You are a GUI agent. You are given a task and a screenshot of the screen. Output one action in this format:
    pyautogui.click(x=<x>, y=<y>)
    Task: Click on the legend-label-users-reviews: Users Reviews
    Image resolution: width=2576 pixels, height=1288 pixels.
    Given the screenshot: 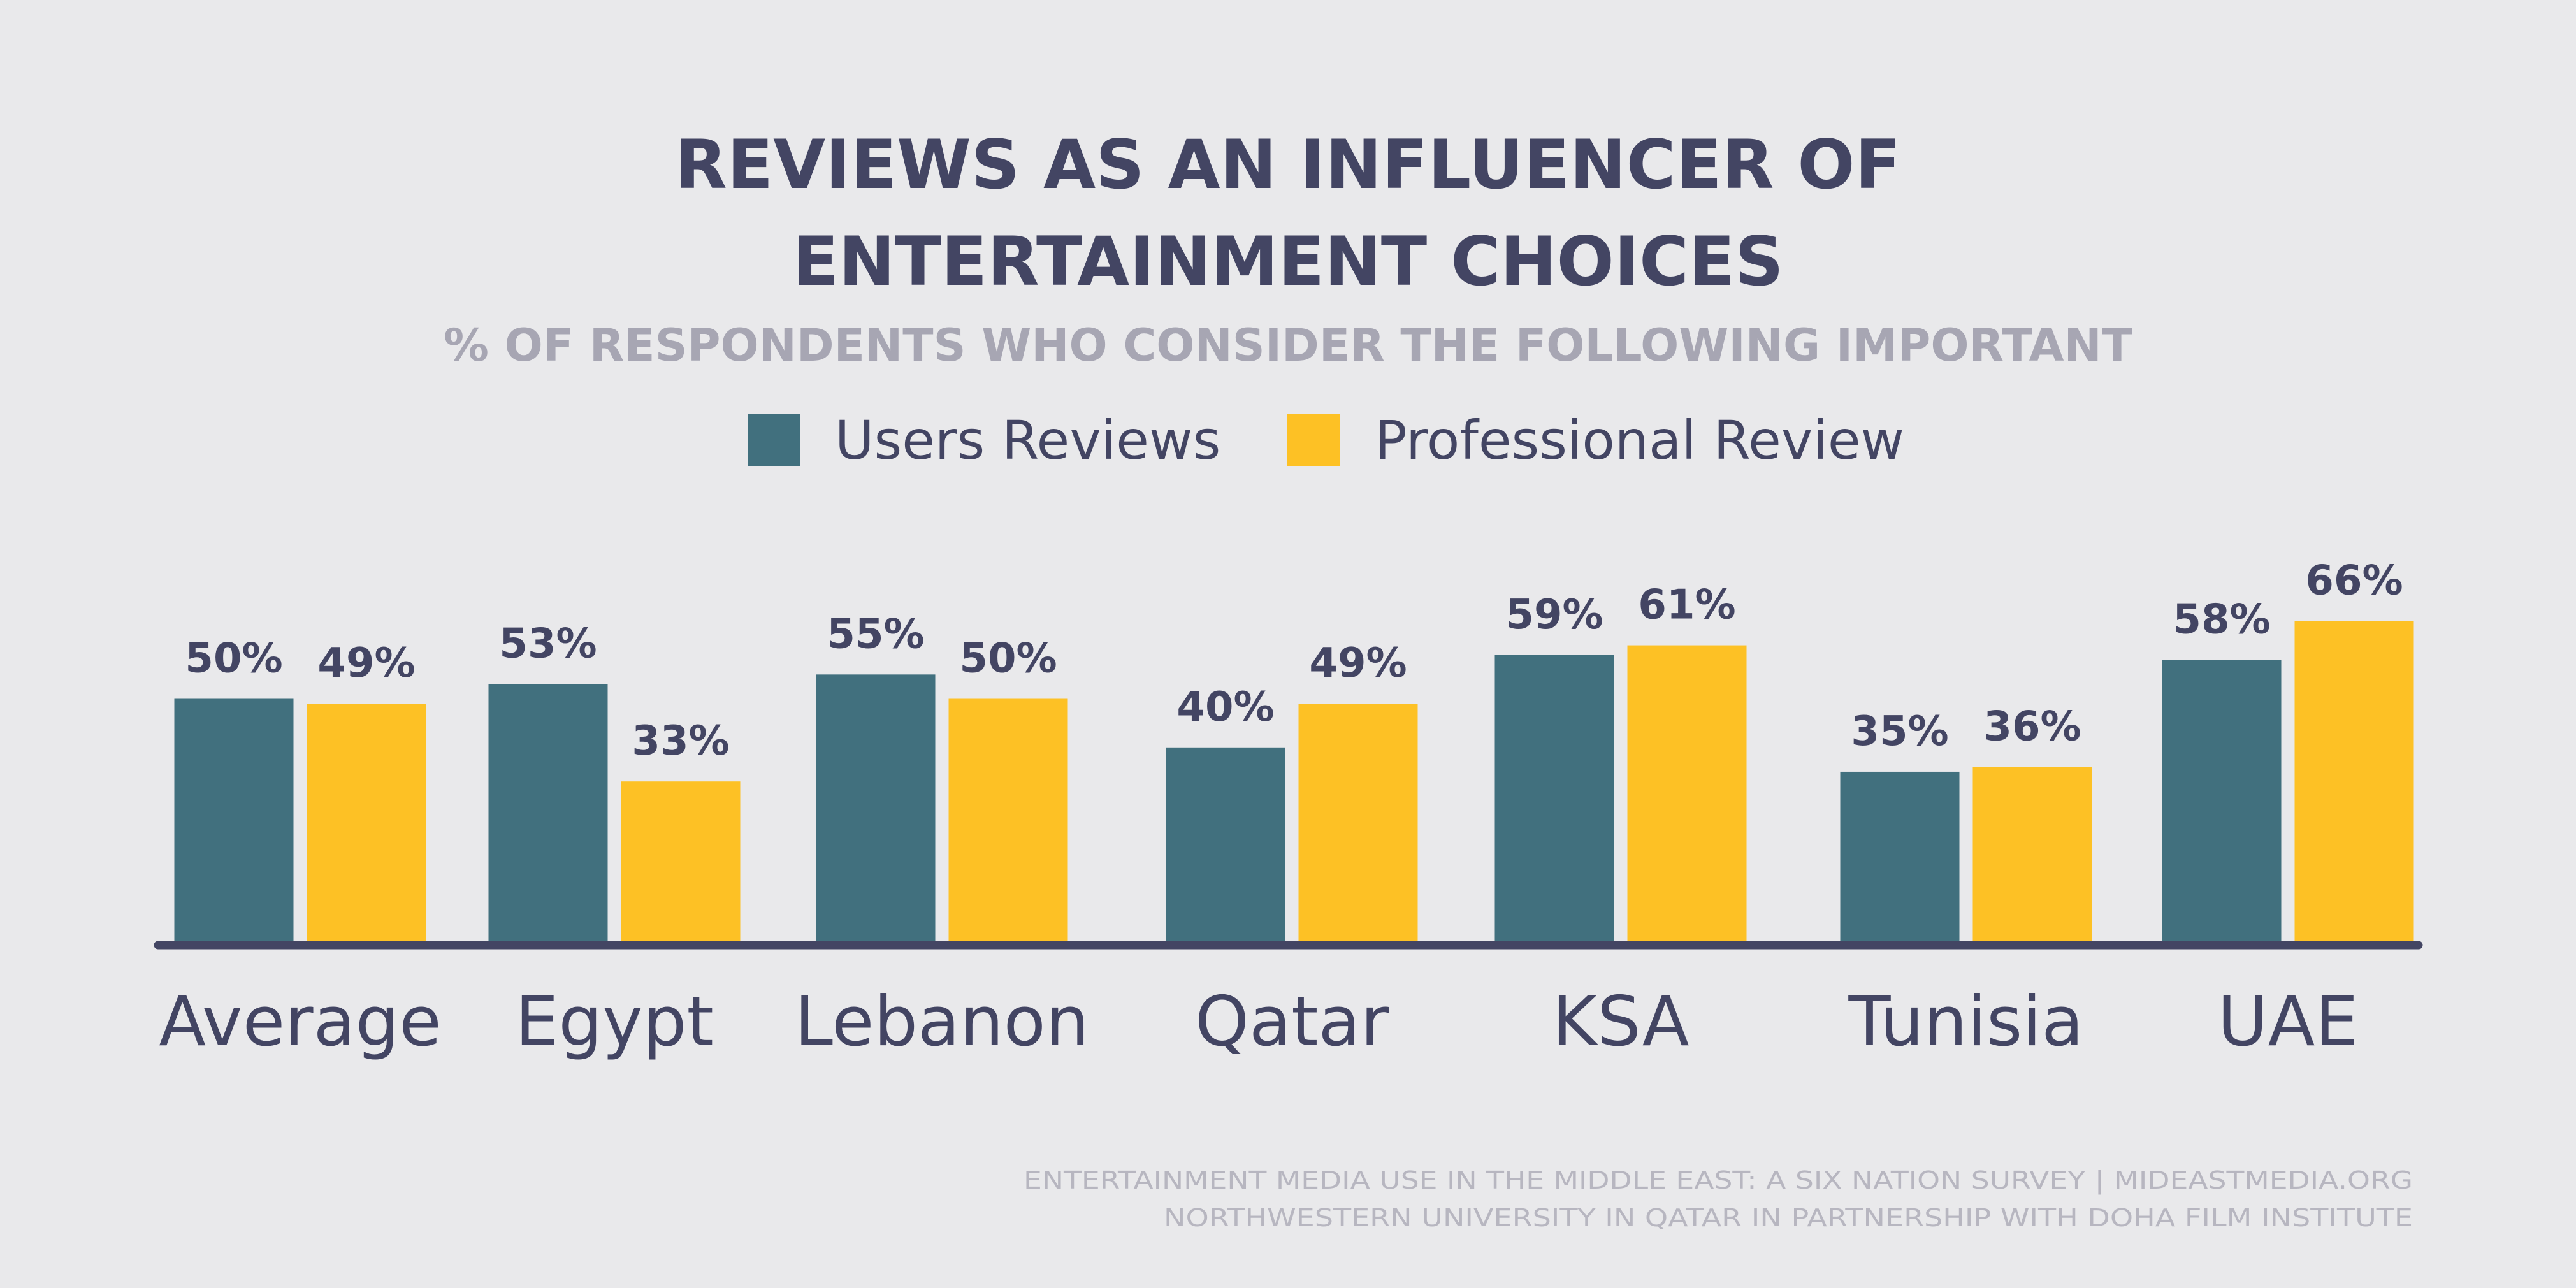 What is the action you would take?
    pyautogui.click(x=1027, y=440)
    